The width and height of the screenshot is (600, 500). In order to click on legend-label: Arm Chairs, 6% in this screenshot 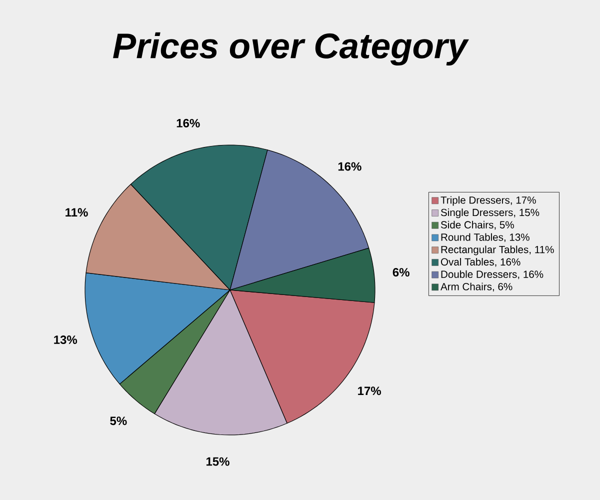, I will do `click(476, 287)`.